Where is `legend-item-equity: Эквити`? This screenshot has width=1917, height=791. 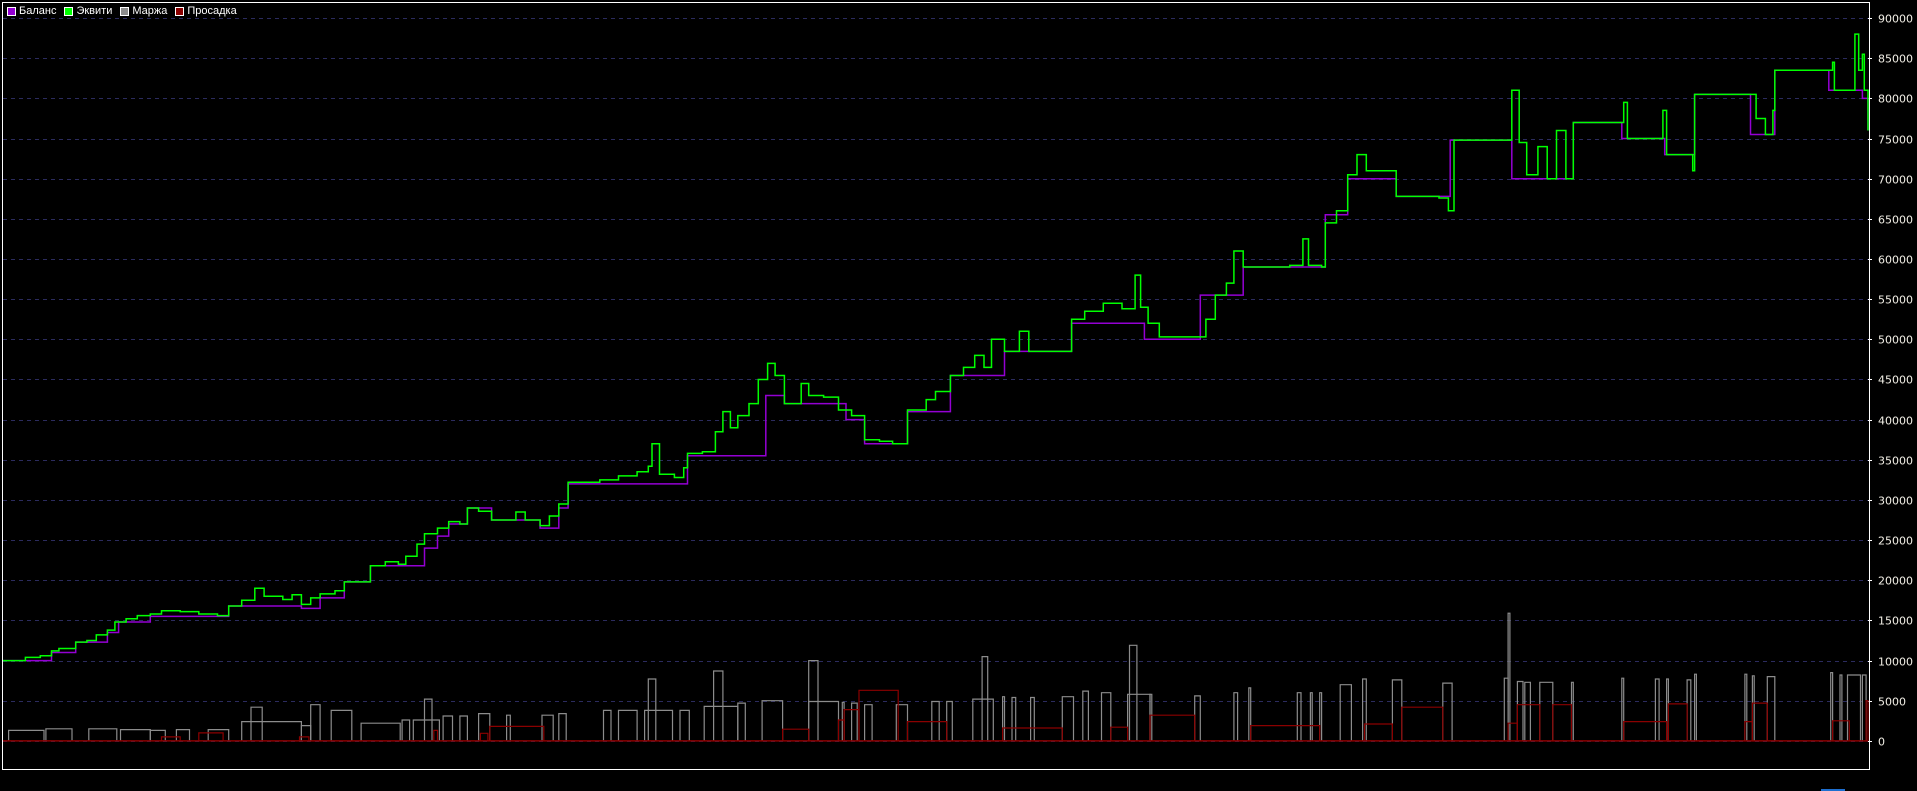
legend-item-equity: Эквити is located at coordinates (88, 11).